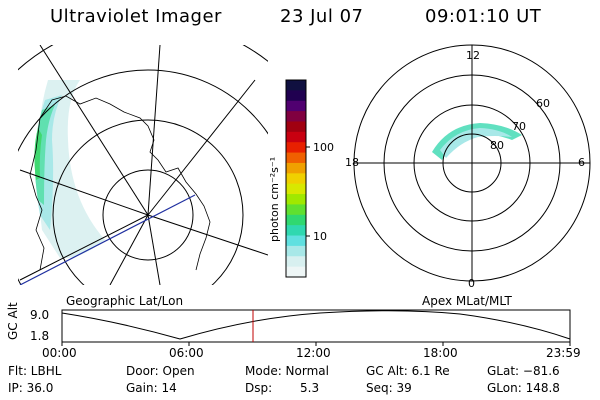  Describe the element at coordinates (313, 353) in the screenshot. I see `altitude-xtick-2: 12:00` at that location.